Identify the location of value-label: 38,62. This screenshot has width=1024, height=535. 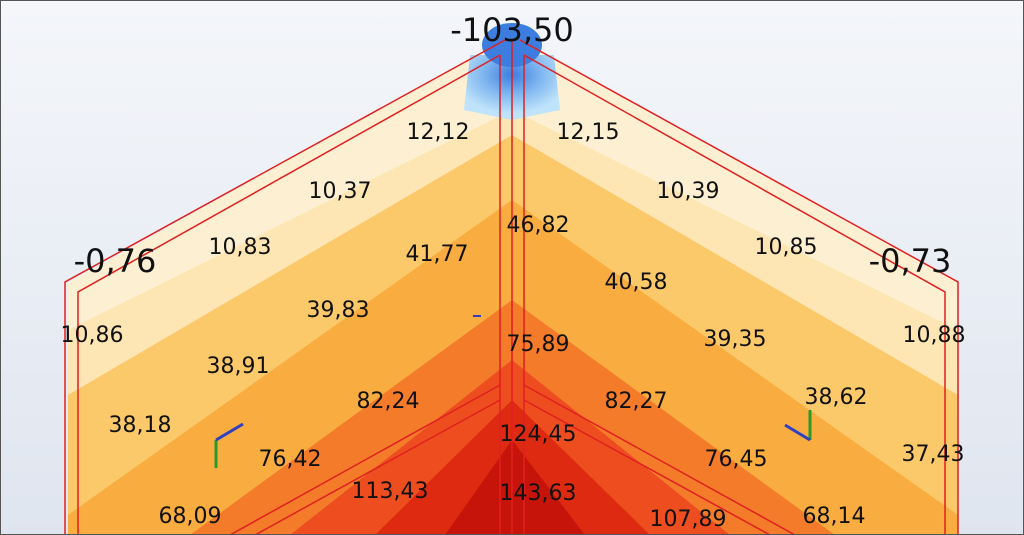
(836, 397).